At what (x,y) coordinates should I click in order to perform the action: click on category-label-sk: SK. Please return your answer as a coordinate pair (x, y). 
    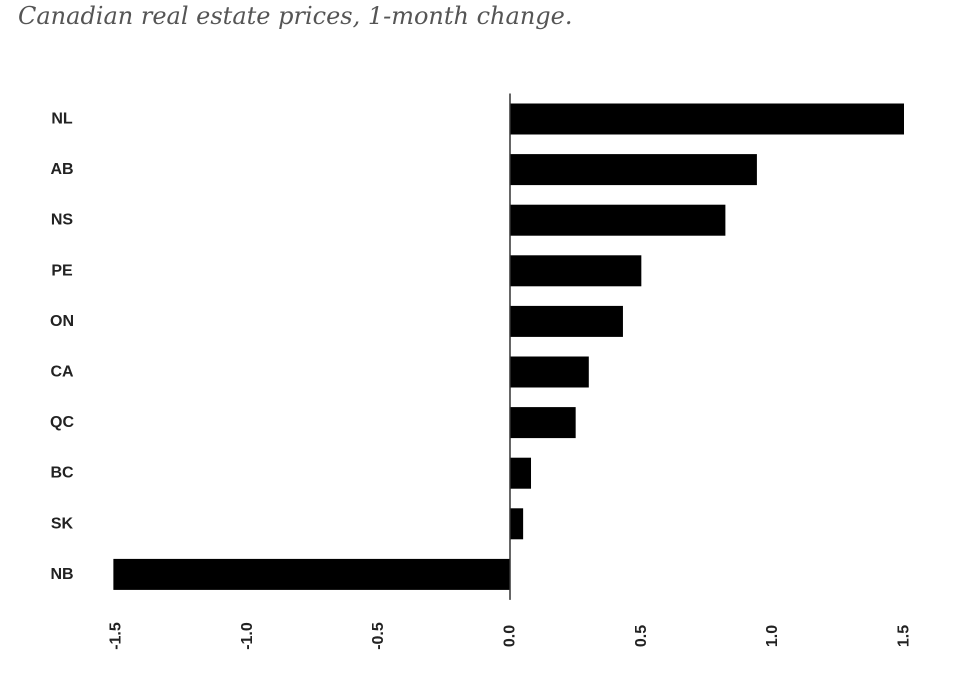
    Looking at the image, I should click on (62, 523).